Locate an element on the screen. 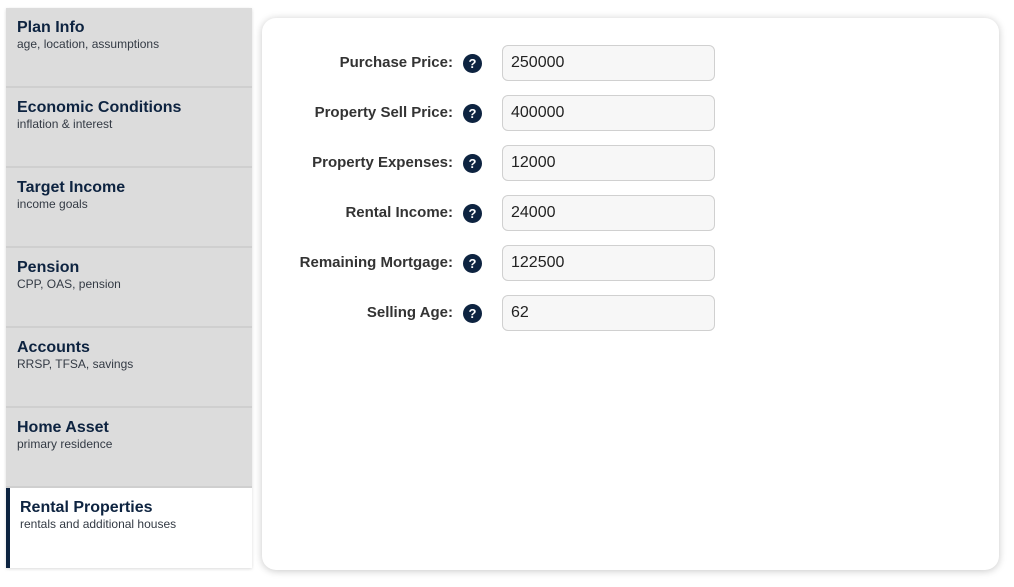 Image resolution: width=1014 pixels, height=587 pixels. nav-subtitle: rentals and additional houses is located at coordinates (98, 524).